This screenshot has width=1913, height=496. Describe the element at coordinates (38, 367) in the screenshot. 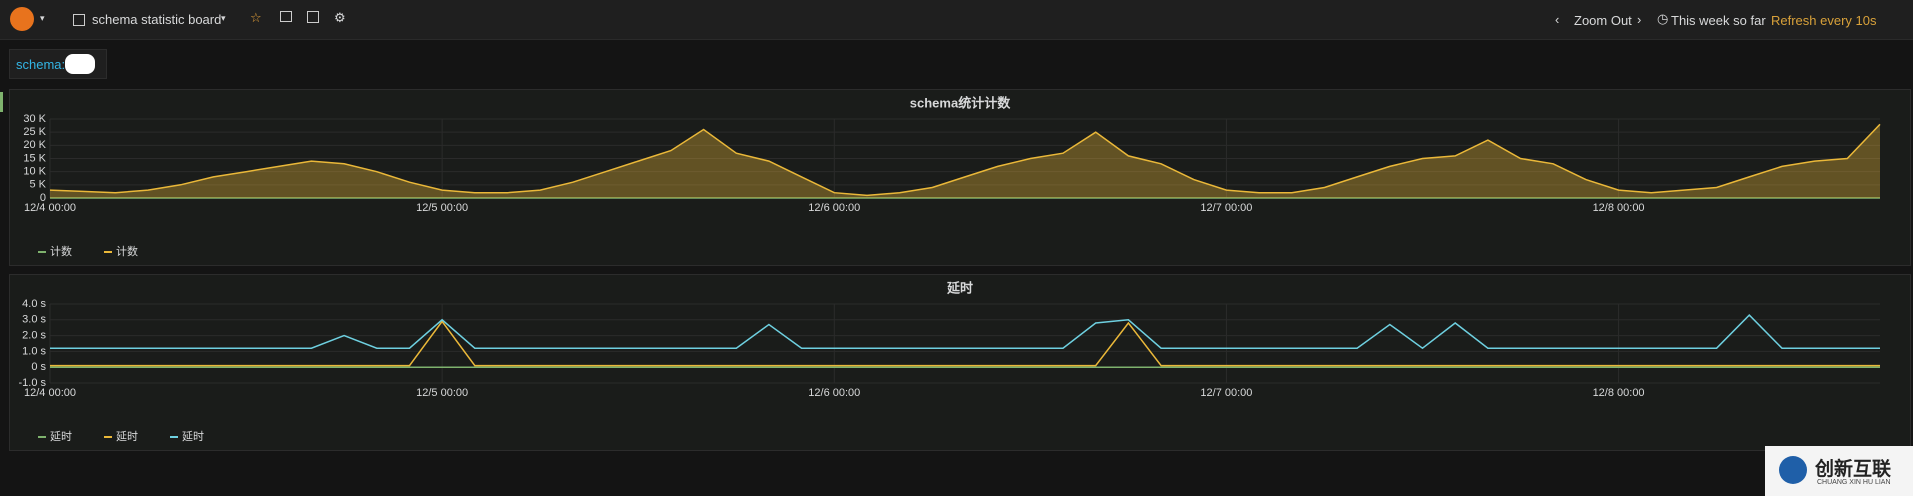

I see `y-tick-label: 0 s` at that location.